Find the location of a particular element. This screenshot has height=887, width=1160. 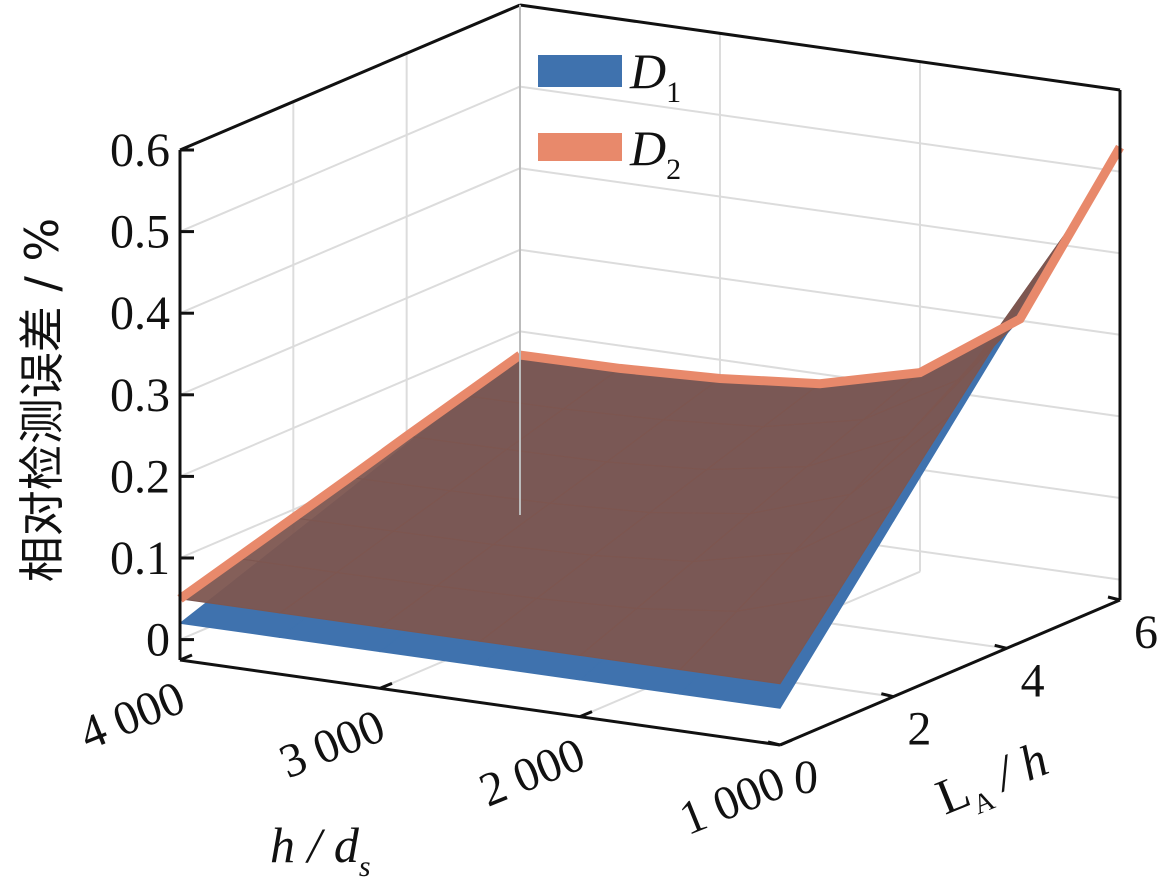

x-axis-label-sub: s is located at coordinates (365, 866).